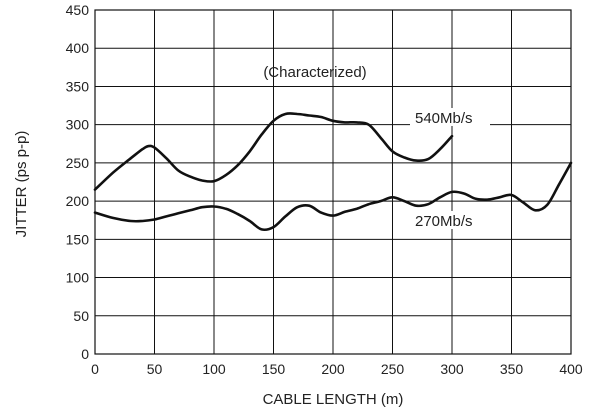 Image resolution: width=590 pixels, height=412 pixels. Describe the element at coordinates (333, 399) in the screenshot. I see `x-axis-title: CABLE LENGTH (m)` at that location.